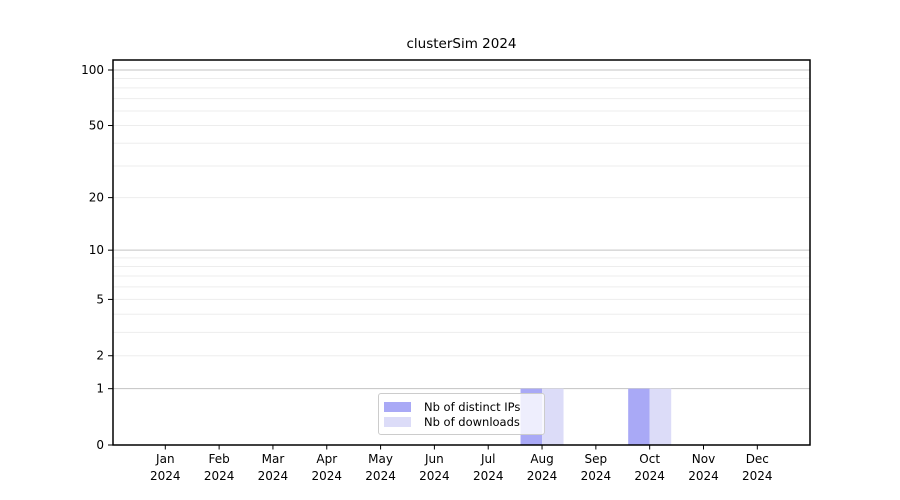 The image size is (900, 500). What do you see at coordinates (96, 198) in the screenshot?
I see `y-tick-label: 20` at bounding box center [96, 198].